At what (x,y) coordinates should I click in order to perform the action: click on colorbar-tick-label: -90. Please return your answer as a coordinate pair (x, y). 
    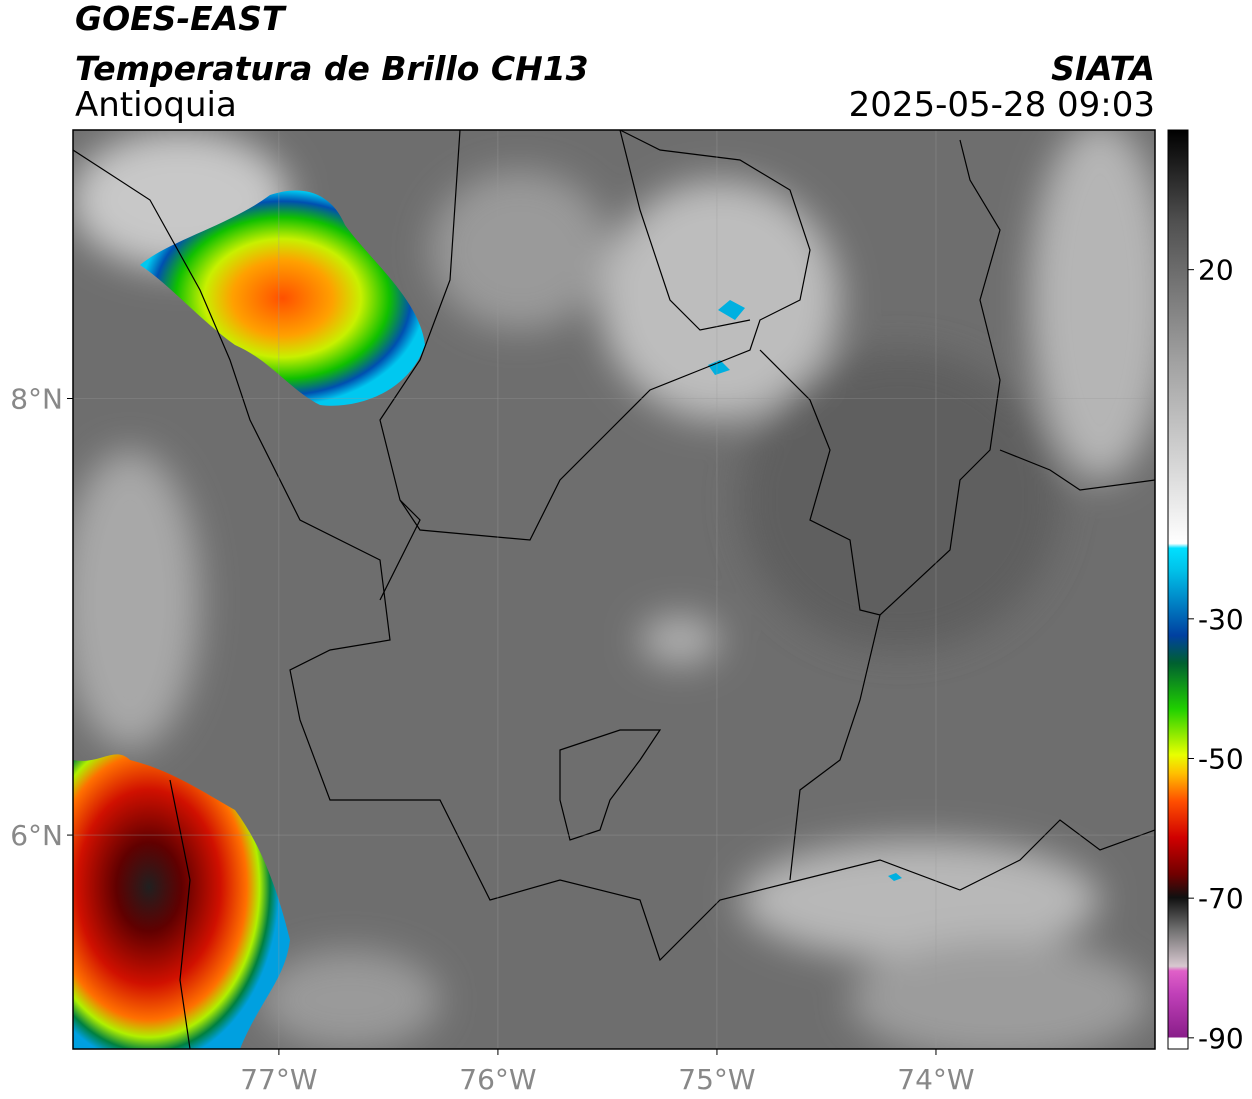
    Looking at the image, I should click on (1221, 1038).